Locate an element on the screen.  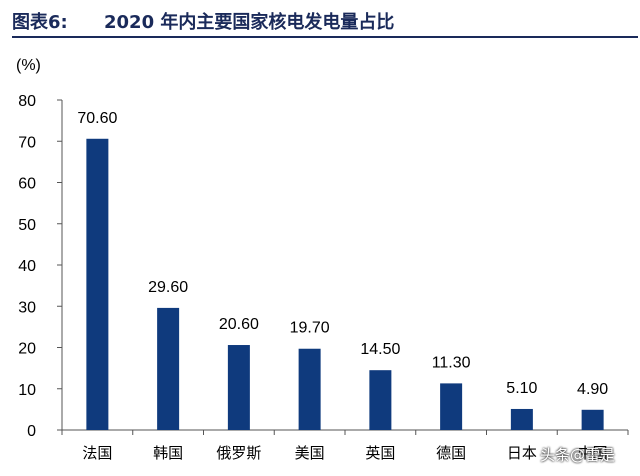
data-label-1: 70.60 is located at coordinates (97, 118).